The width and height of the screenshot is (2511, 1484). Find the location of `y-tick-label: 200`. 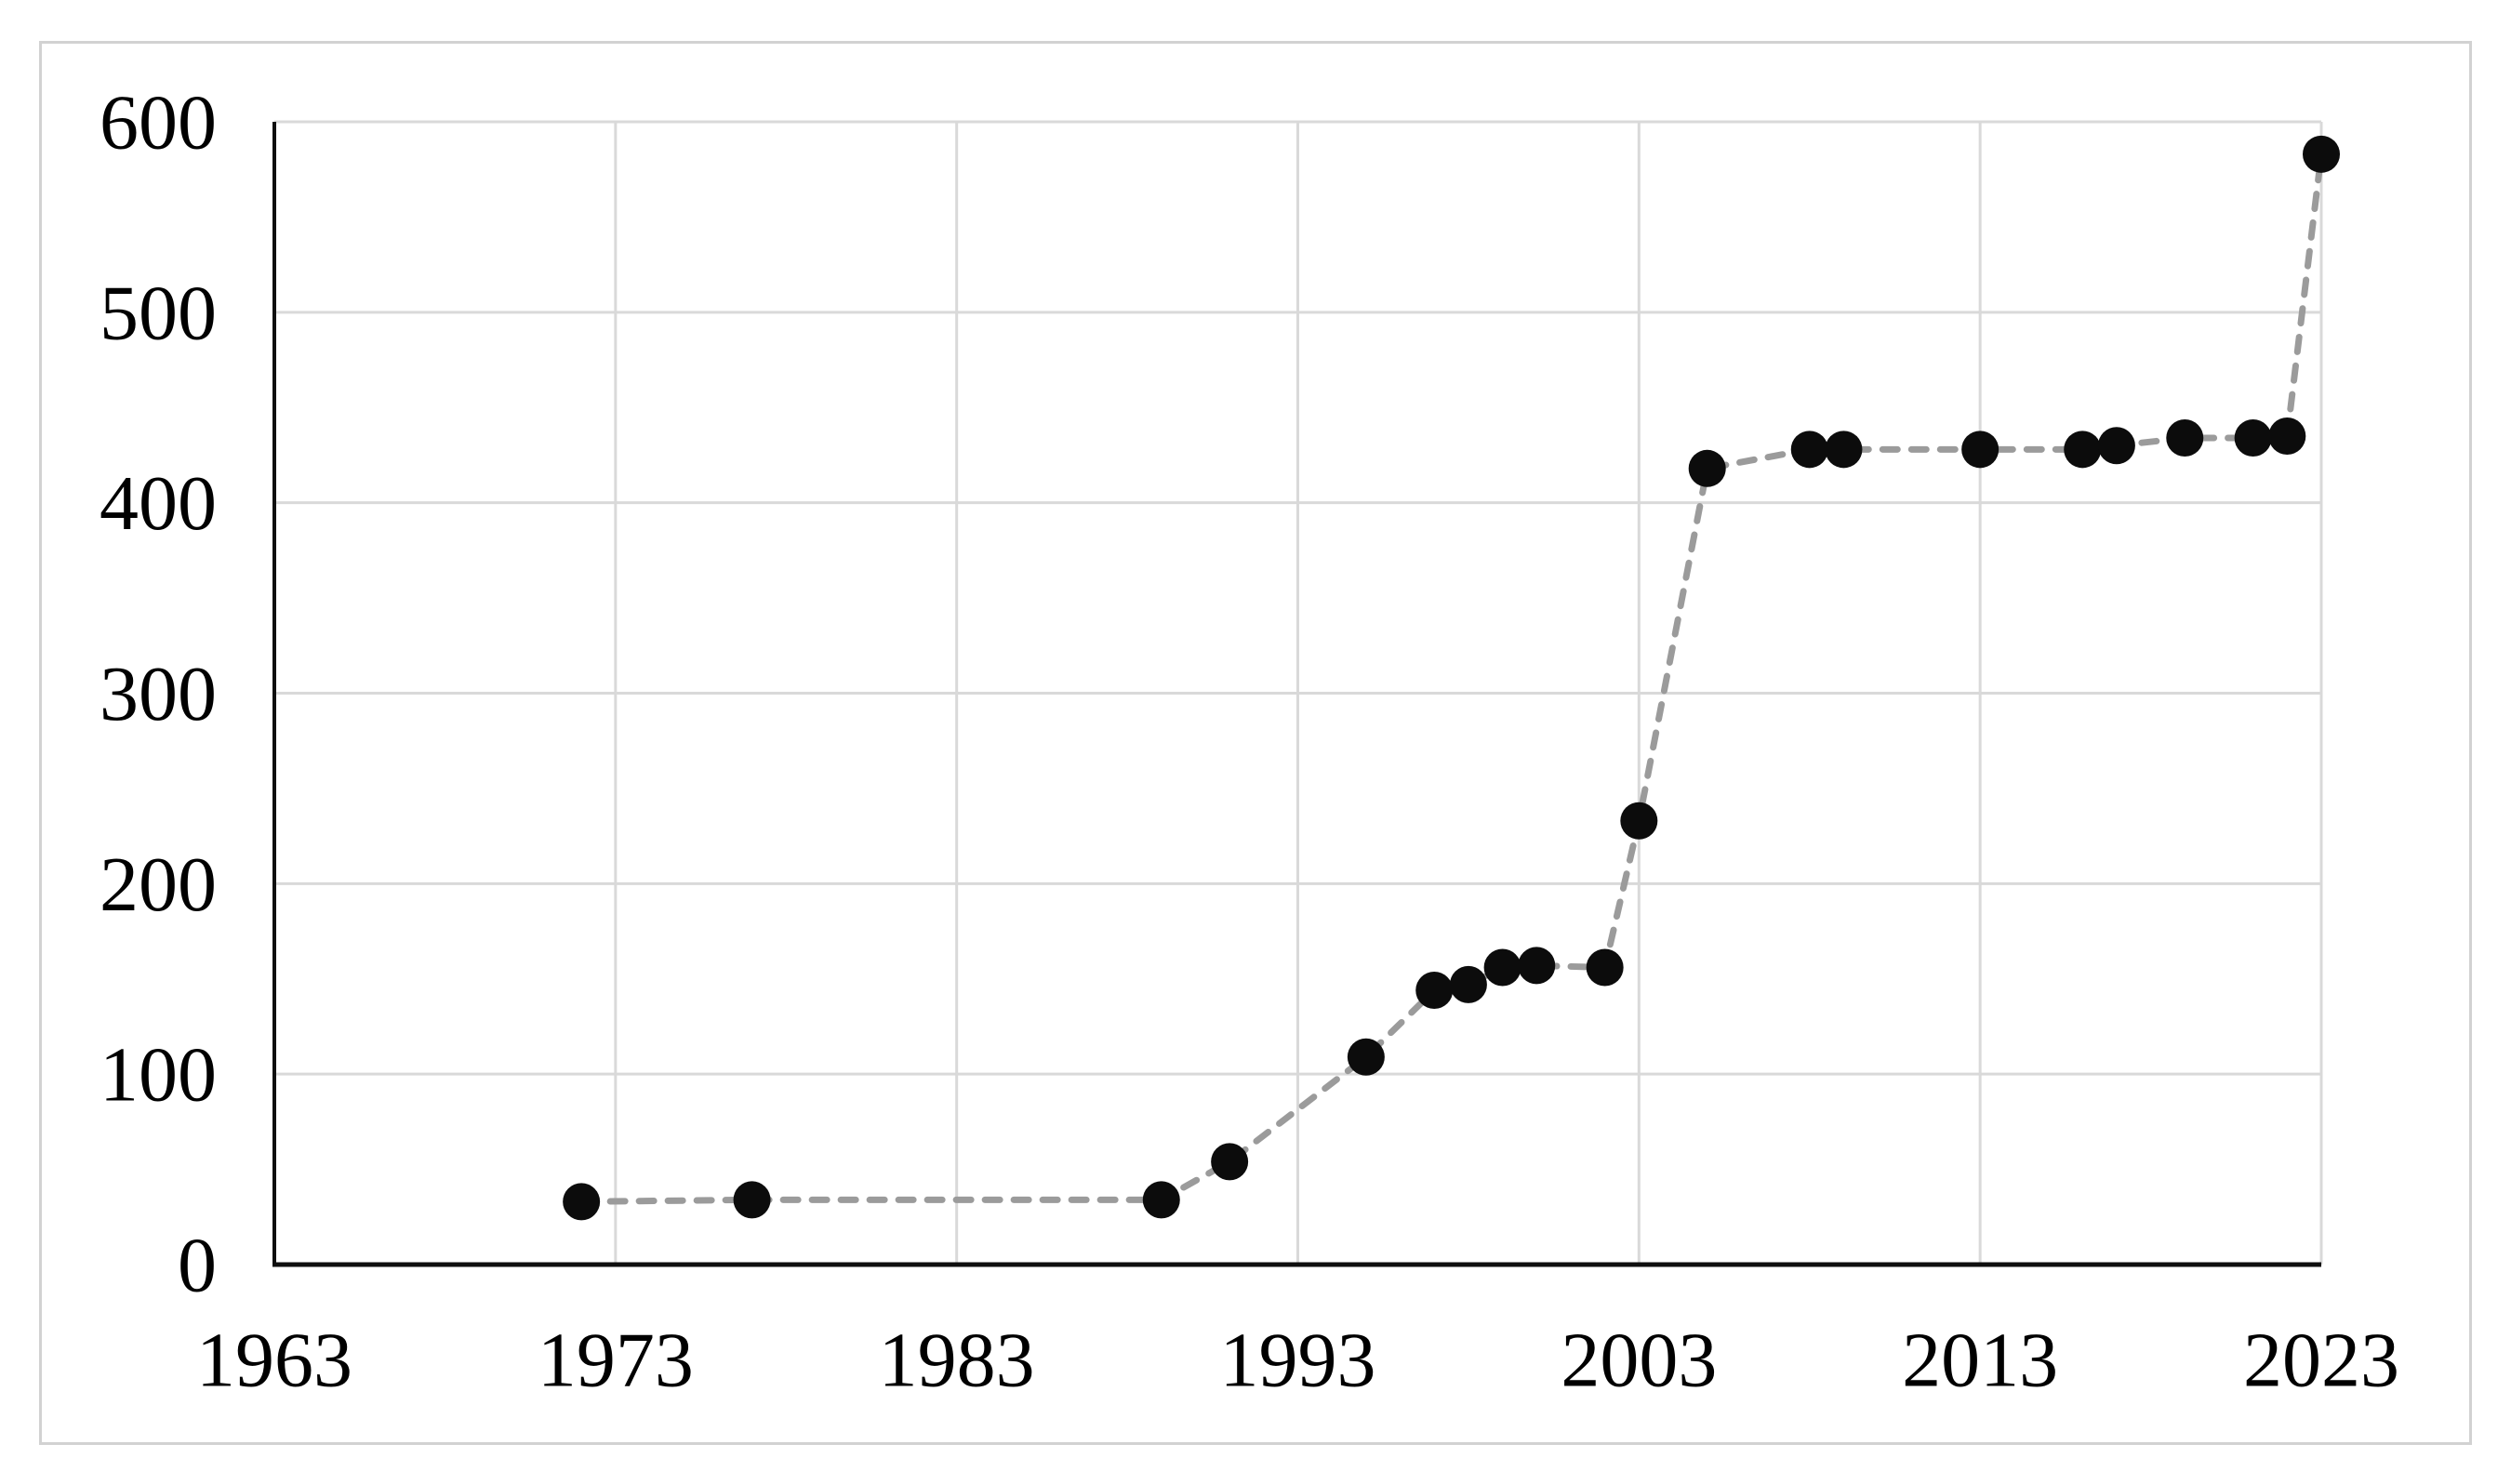

y-tick-label: 200 is located at coordinates (158, 884).